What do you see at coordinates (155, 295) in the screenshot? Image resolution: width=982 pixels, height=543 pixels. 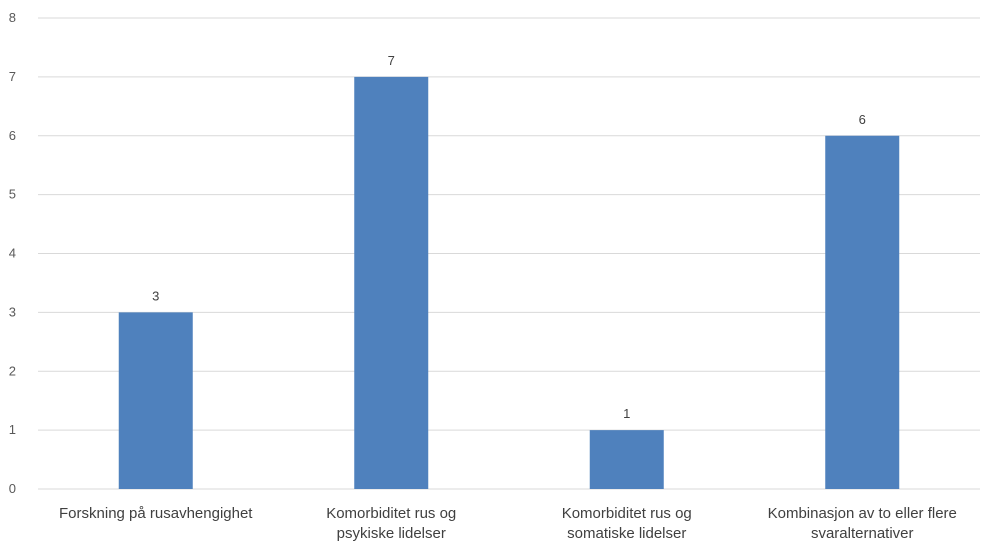 I see `data-label-0: 3` at bounding box center [155, 295].